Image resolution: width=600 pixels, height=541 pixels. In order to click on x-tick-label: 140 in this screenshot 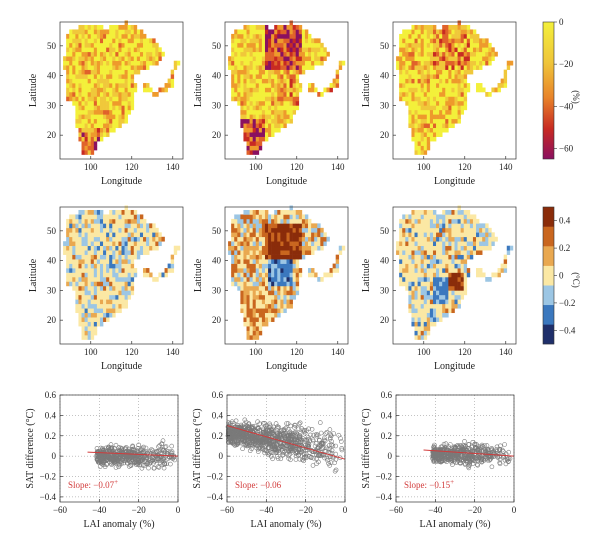, I will do `click(173, 167)`.